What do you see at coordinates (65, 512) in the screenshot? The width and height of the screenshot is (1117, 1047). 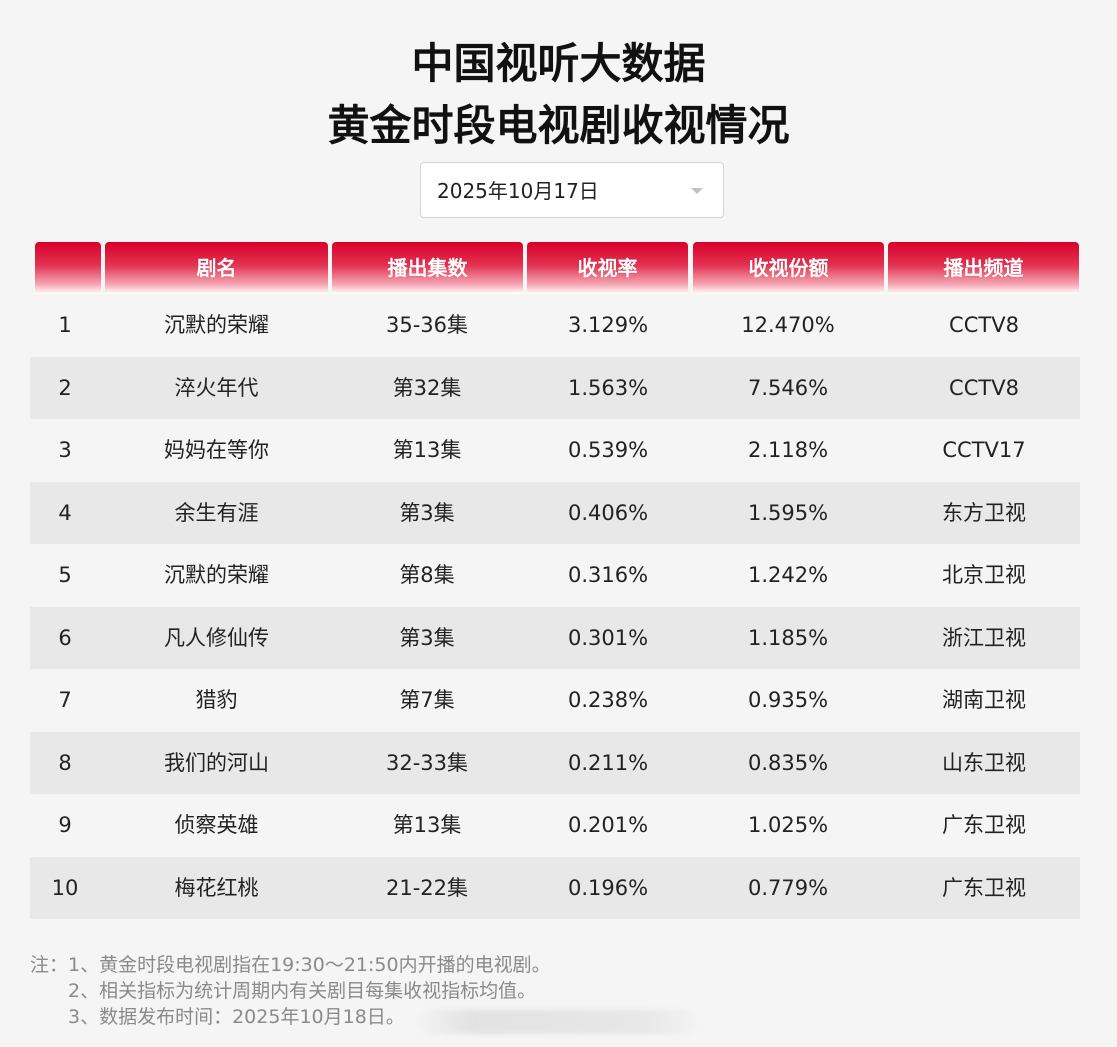 I see `cell-rank: 4` at bounding box center [65, 512].